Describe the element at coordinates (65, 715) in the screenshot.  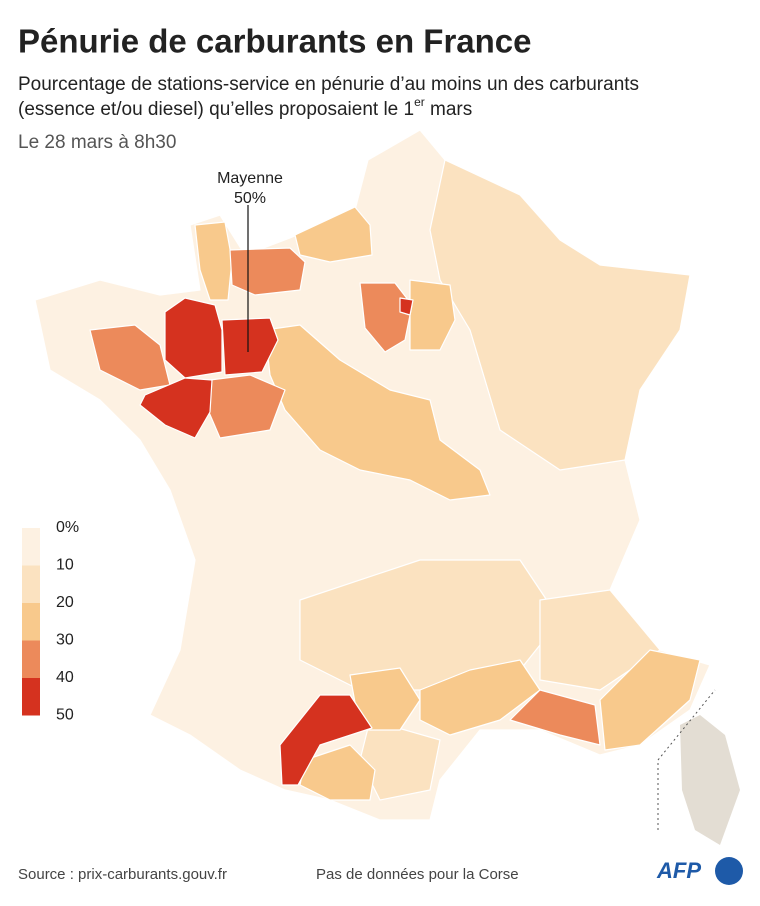
I see `legend-label: 50` at that location.